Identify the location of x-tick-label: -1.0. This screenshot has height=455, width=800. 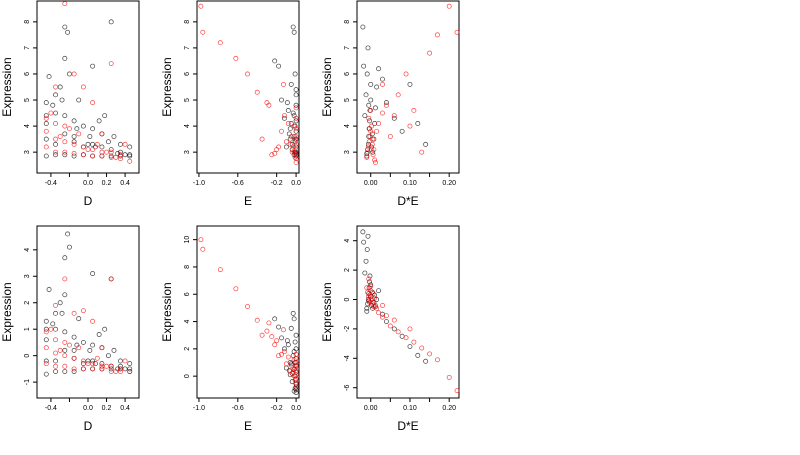
(199, 183).